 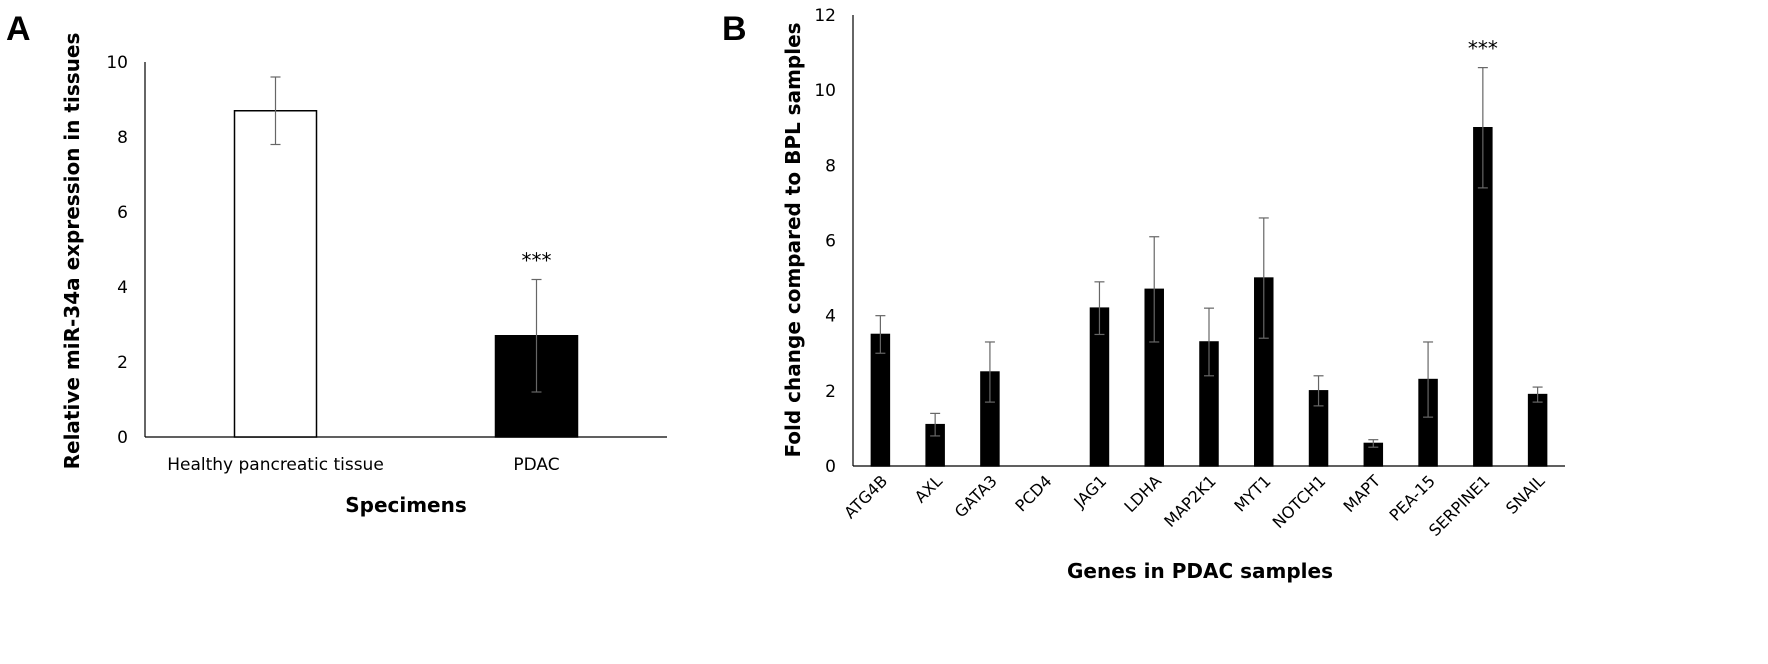 What do you see at coordinates (275, 465) in the screenshot?
I see `x-tick-label: Healthy pancreatic tissue` at bounding box center [275, 465].